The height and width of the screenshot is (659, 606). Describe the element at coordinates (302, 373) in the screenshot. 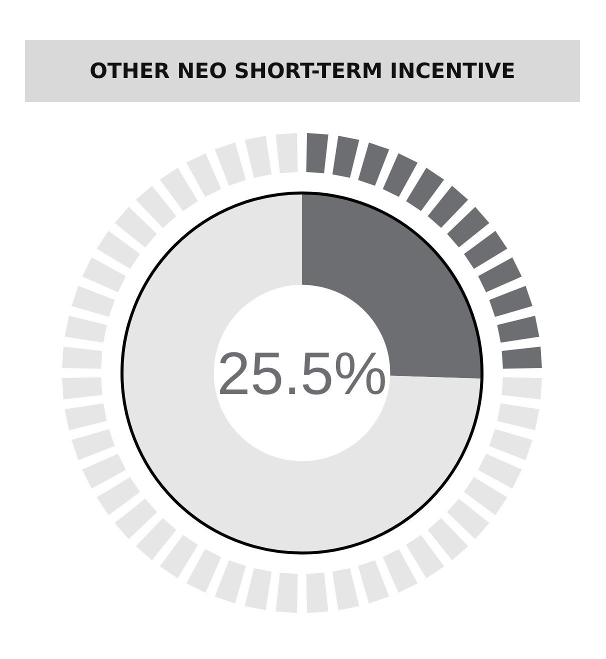

I see `text: 25.5%` at that location.